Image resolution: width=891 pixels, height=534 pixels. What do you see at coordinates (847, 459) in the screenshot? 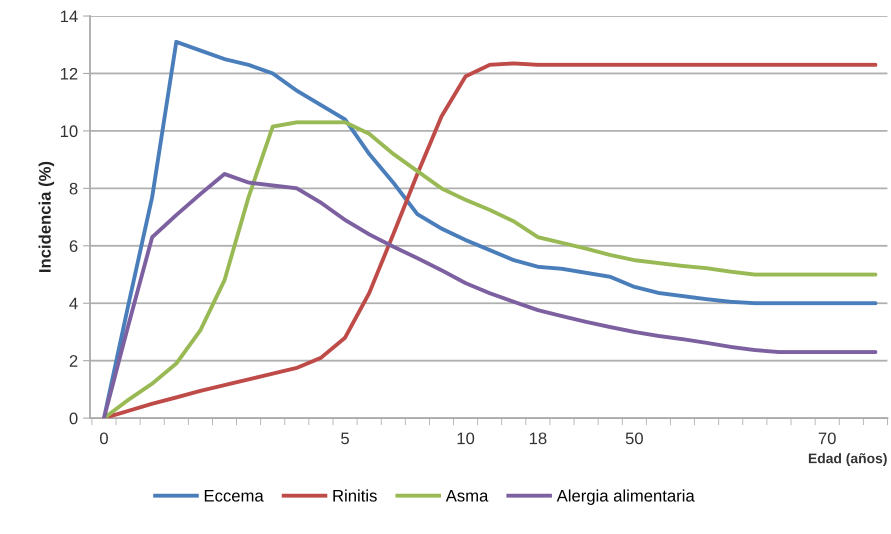
I see `x-axis-title: Edad (años)` at bounding box center [847, 459].